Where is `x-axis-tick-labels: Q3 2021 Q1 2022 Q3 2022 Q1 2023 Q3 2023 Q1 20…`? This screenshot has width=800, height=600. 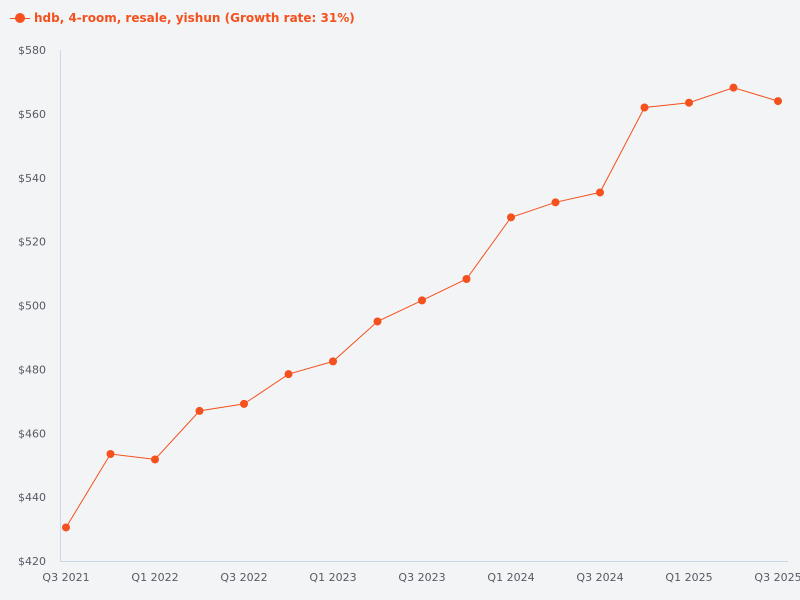 x-axis-tick-labels: Q3 2021 Q1 2022 Q3 2022 Q1 2023 Q3 2023 Q1 20… is located at coordinates (421, 577).